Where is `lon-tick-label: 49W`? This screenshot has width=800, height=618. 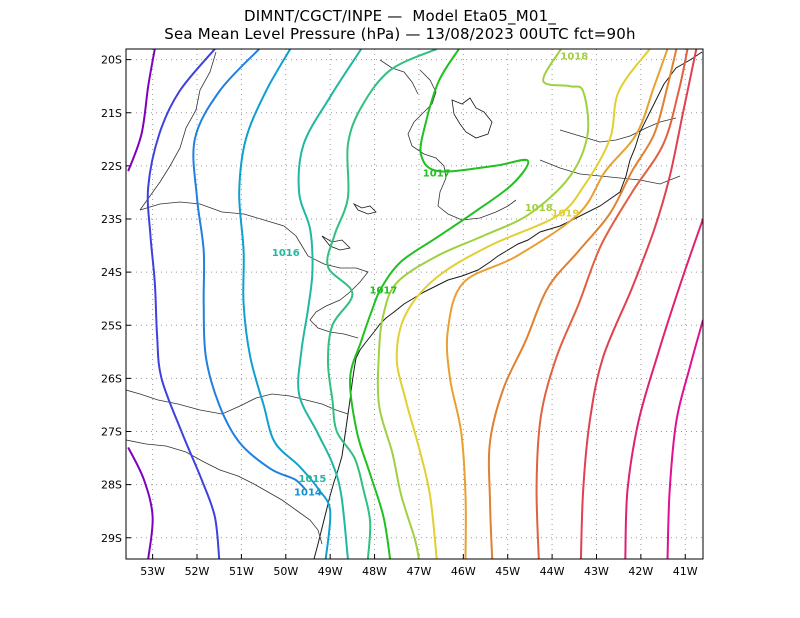
lon-tick-label: 49W is located at coordinates (330, 571).